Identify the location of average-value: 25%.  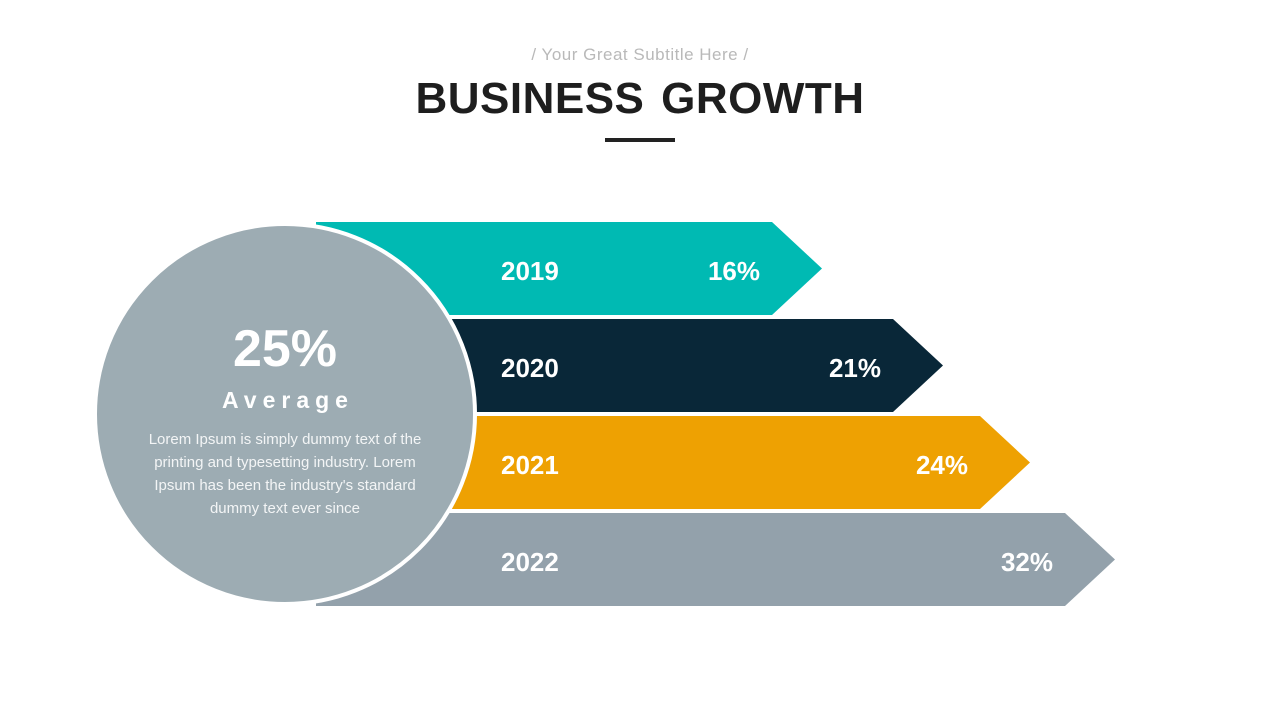
(285, 348).